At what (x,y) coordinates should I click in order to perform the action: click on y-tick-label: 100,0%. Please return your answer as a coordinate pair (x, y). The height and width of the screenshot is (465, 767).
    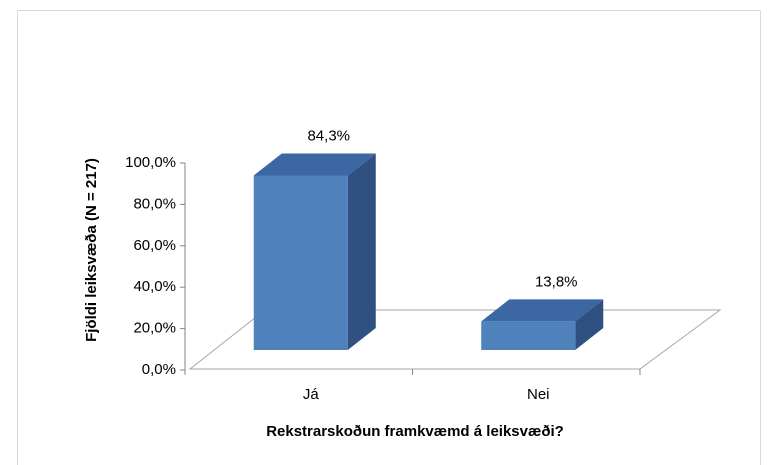
    Looking at the image, I should click on (150, 162).